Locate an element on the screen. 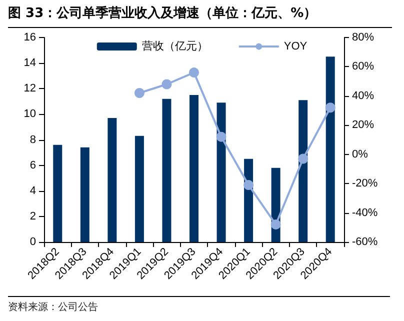 Image resolution: width=404 pixels, height=321 pixels. y2-tick-label: -40% is located at coordinates (365, 212).